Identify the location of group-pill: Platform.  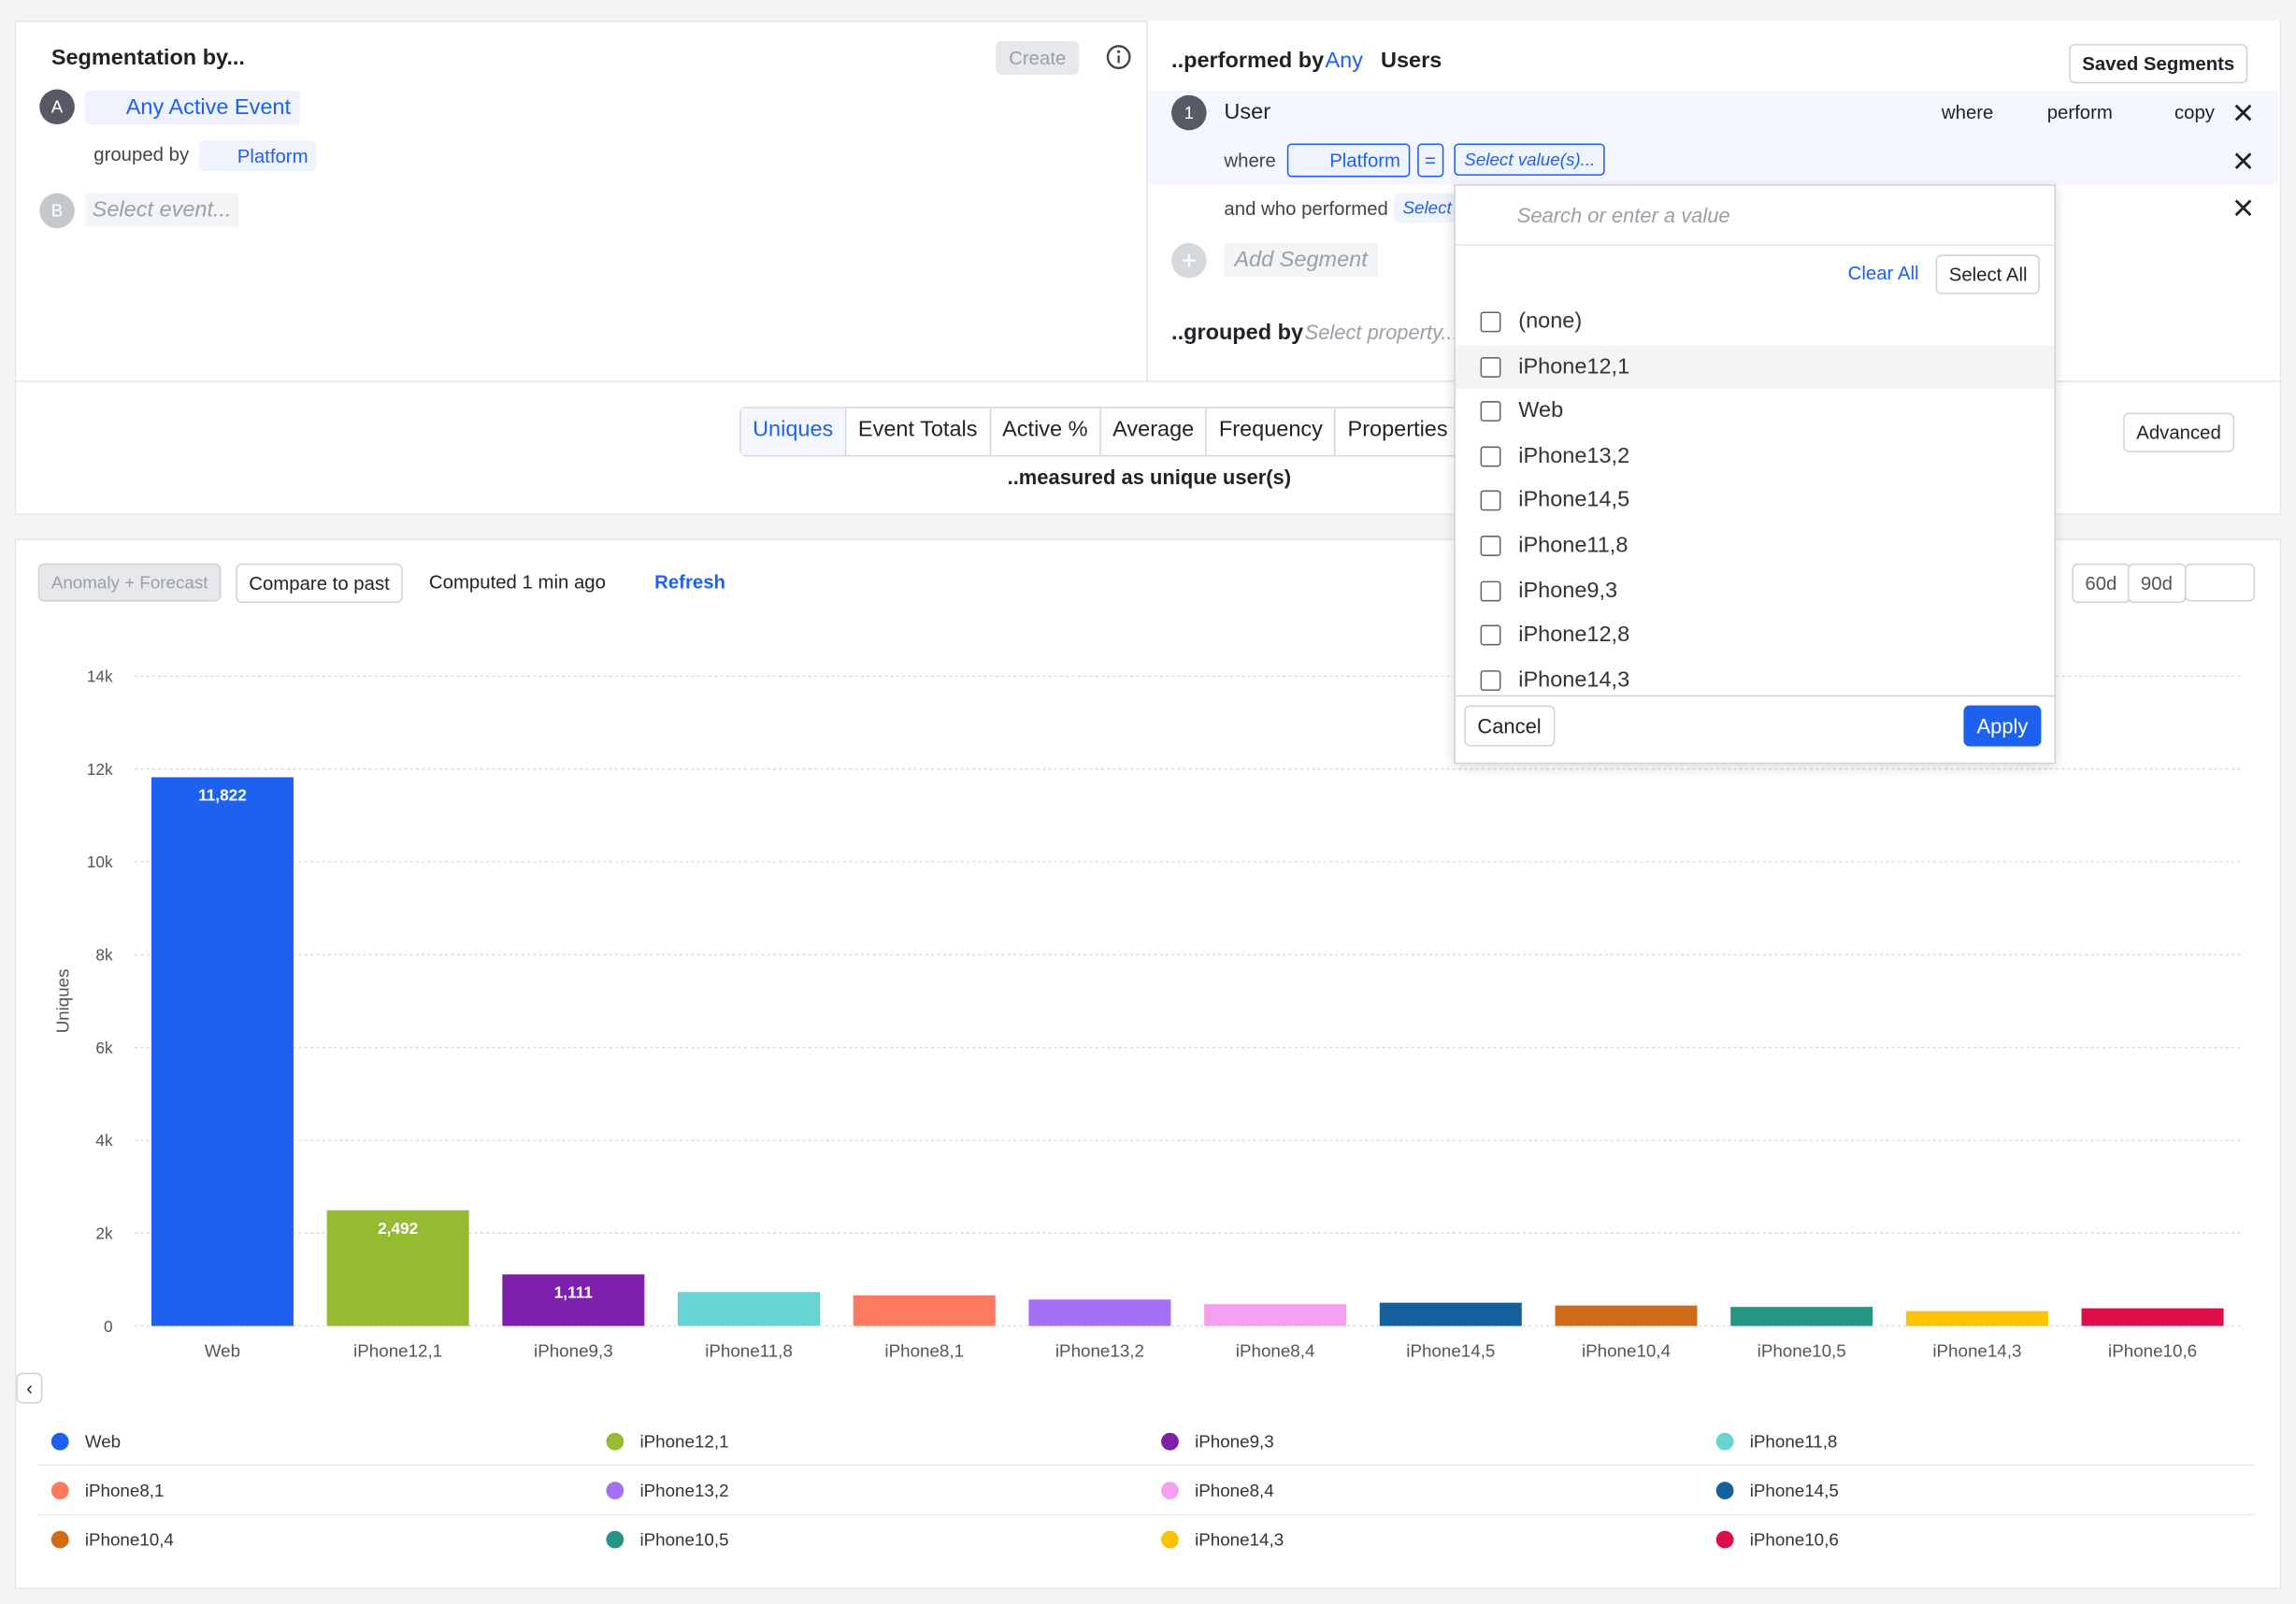
(258, 156).